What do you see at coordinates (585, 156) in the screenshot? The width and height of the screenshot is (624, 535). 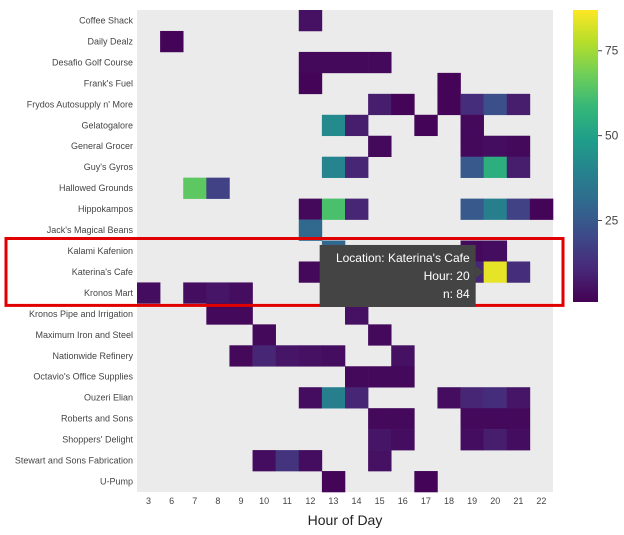 I see `colorbar-gradient` at bounding box center [585, 156].